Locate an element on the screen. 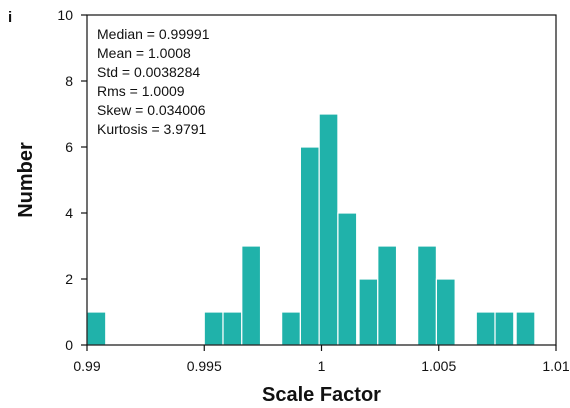 This screenshot has height=408, width=570. panel-label: i is located at coordinates (10, 17).